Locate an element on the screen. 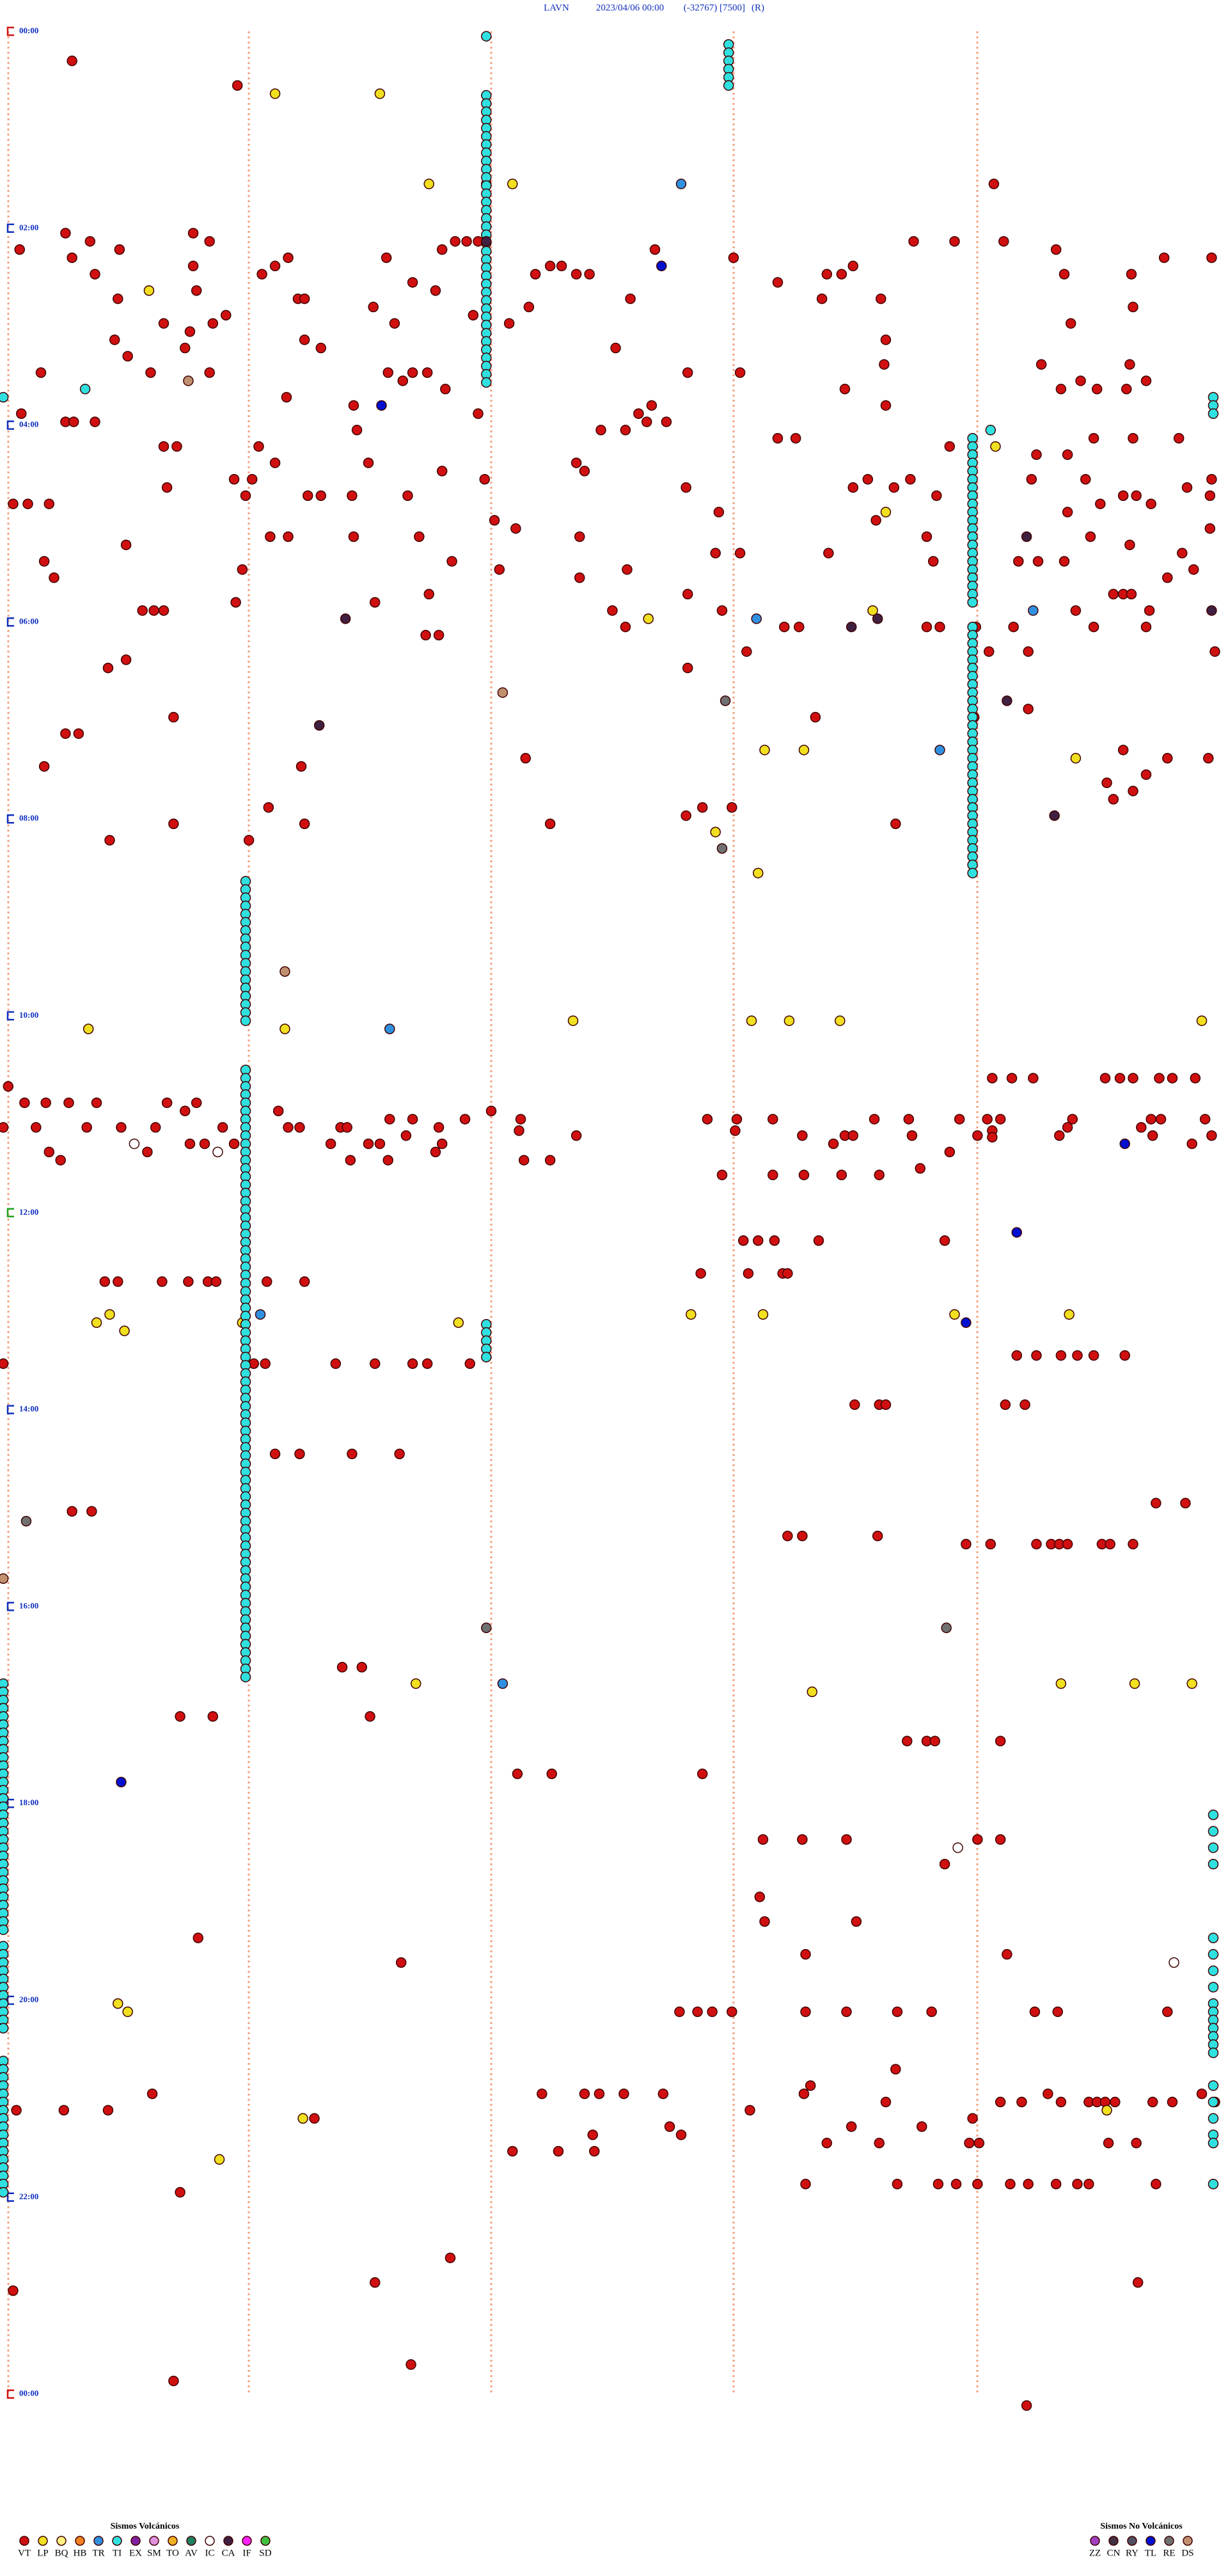  code: (-32767) is located at coordinates (701, 8).